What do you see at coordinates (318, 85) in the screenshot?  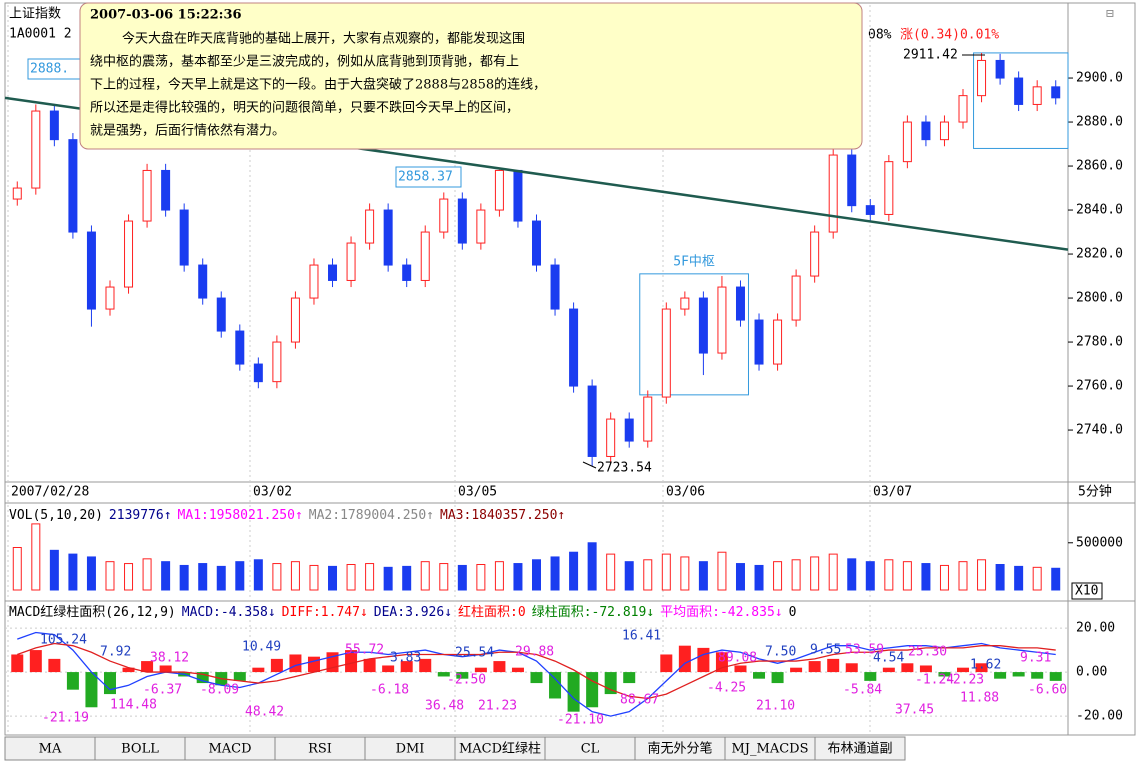 I see `tooltip-line: 下上的过程，今天早上就是这下的一段。由于大盘突破了2888与2858的连线，` at bounding box center [318, 85].